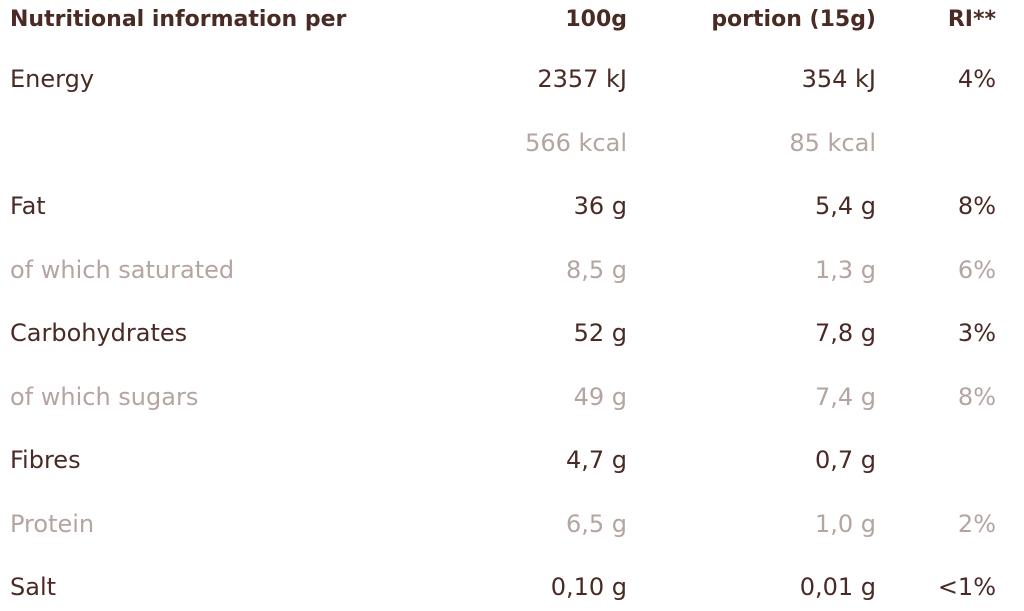 This screenshot has width=1024, height=611. What do you see at coordinates (104, 396) in the screenshot?
I see `row-label: of which sugars` at bounding box center [104, 396].